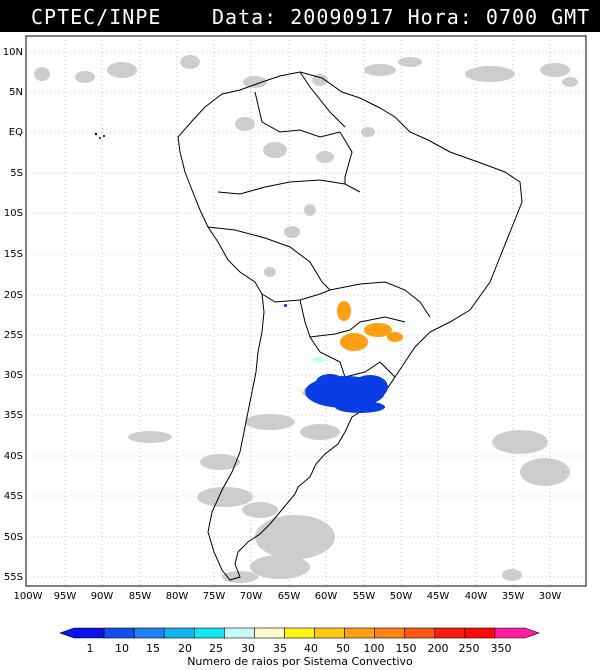 The image size is (600, 670). What do you see at coordinates (401, 17) in the screenshot?
I see `datetime-info: Data: 20090917 Hora: 0700 GMT` at bounding box center [401, 17].